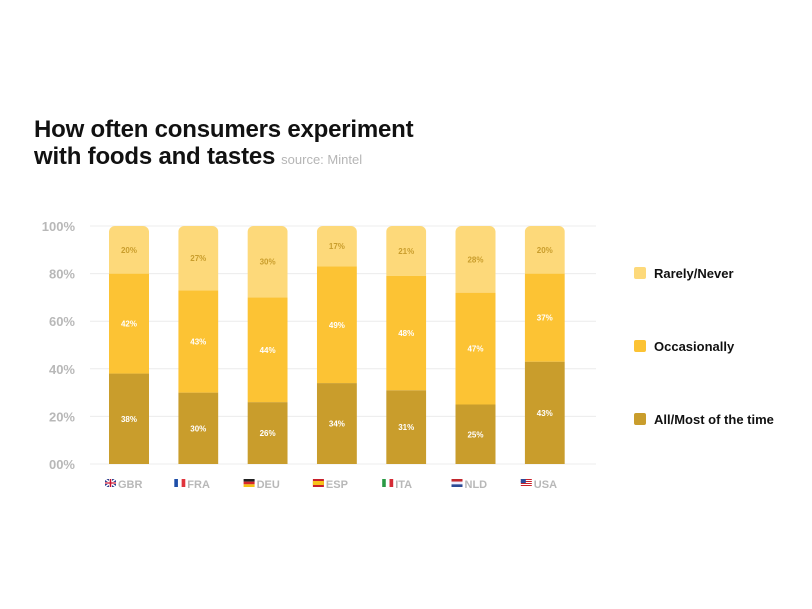 Image resolution: width=812 pixels, height=609 pixels. Describe the element at coordinates (476, 485) in the screenshot. I see `x-tick-label: NLD` at that location.